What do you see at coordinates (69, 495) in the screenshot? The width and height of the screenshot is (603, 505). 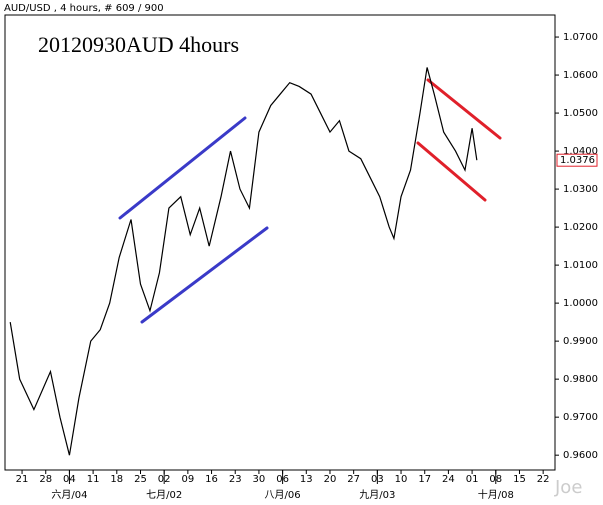 I see `month-label: 六月/04` at bounding box center [69, 495].